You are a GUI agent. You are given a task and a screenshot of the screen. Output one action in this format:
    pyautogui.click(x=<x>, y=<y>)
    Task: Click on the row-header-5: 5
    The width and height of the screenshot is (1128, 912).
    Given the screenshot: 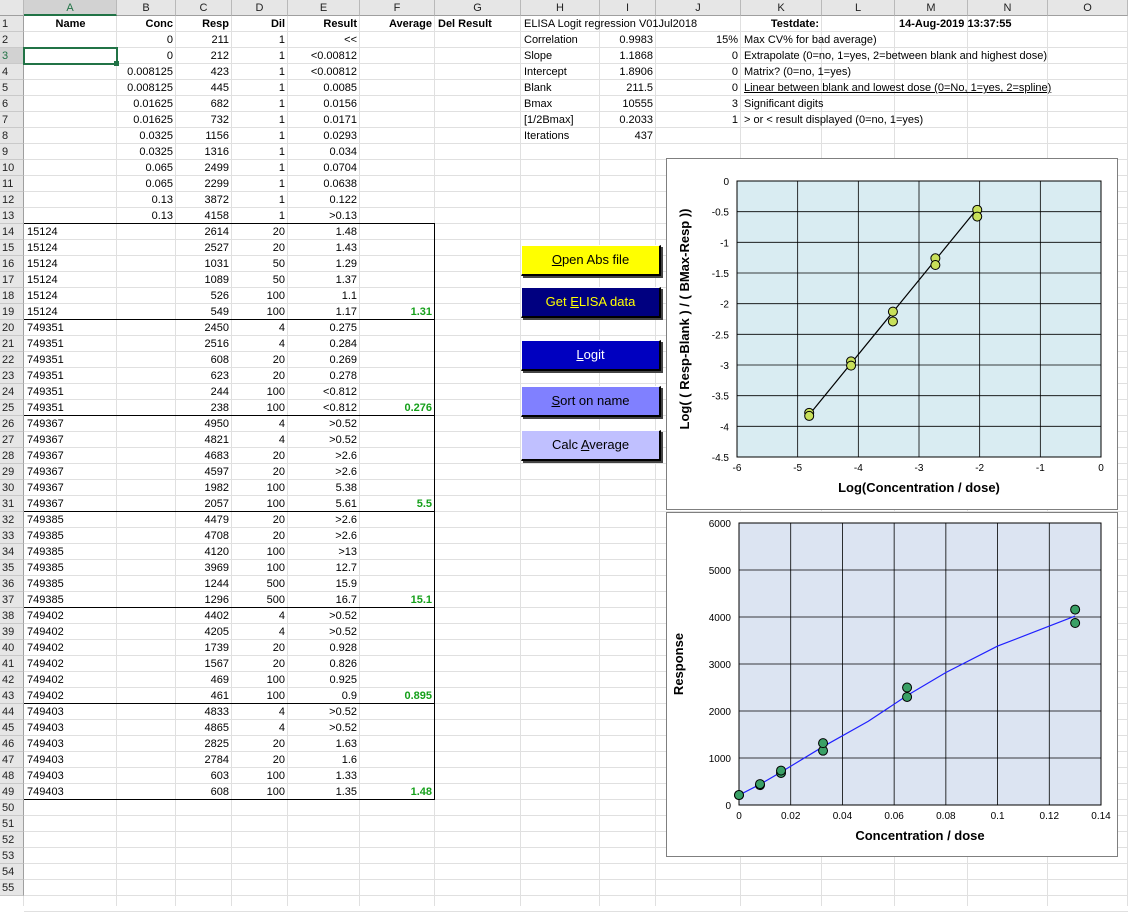 What is the action you would take?
    pyautogui.click(x=12, y=88)
    